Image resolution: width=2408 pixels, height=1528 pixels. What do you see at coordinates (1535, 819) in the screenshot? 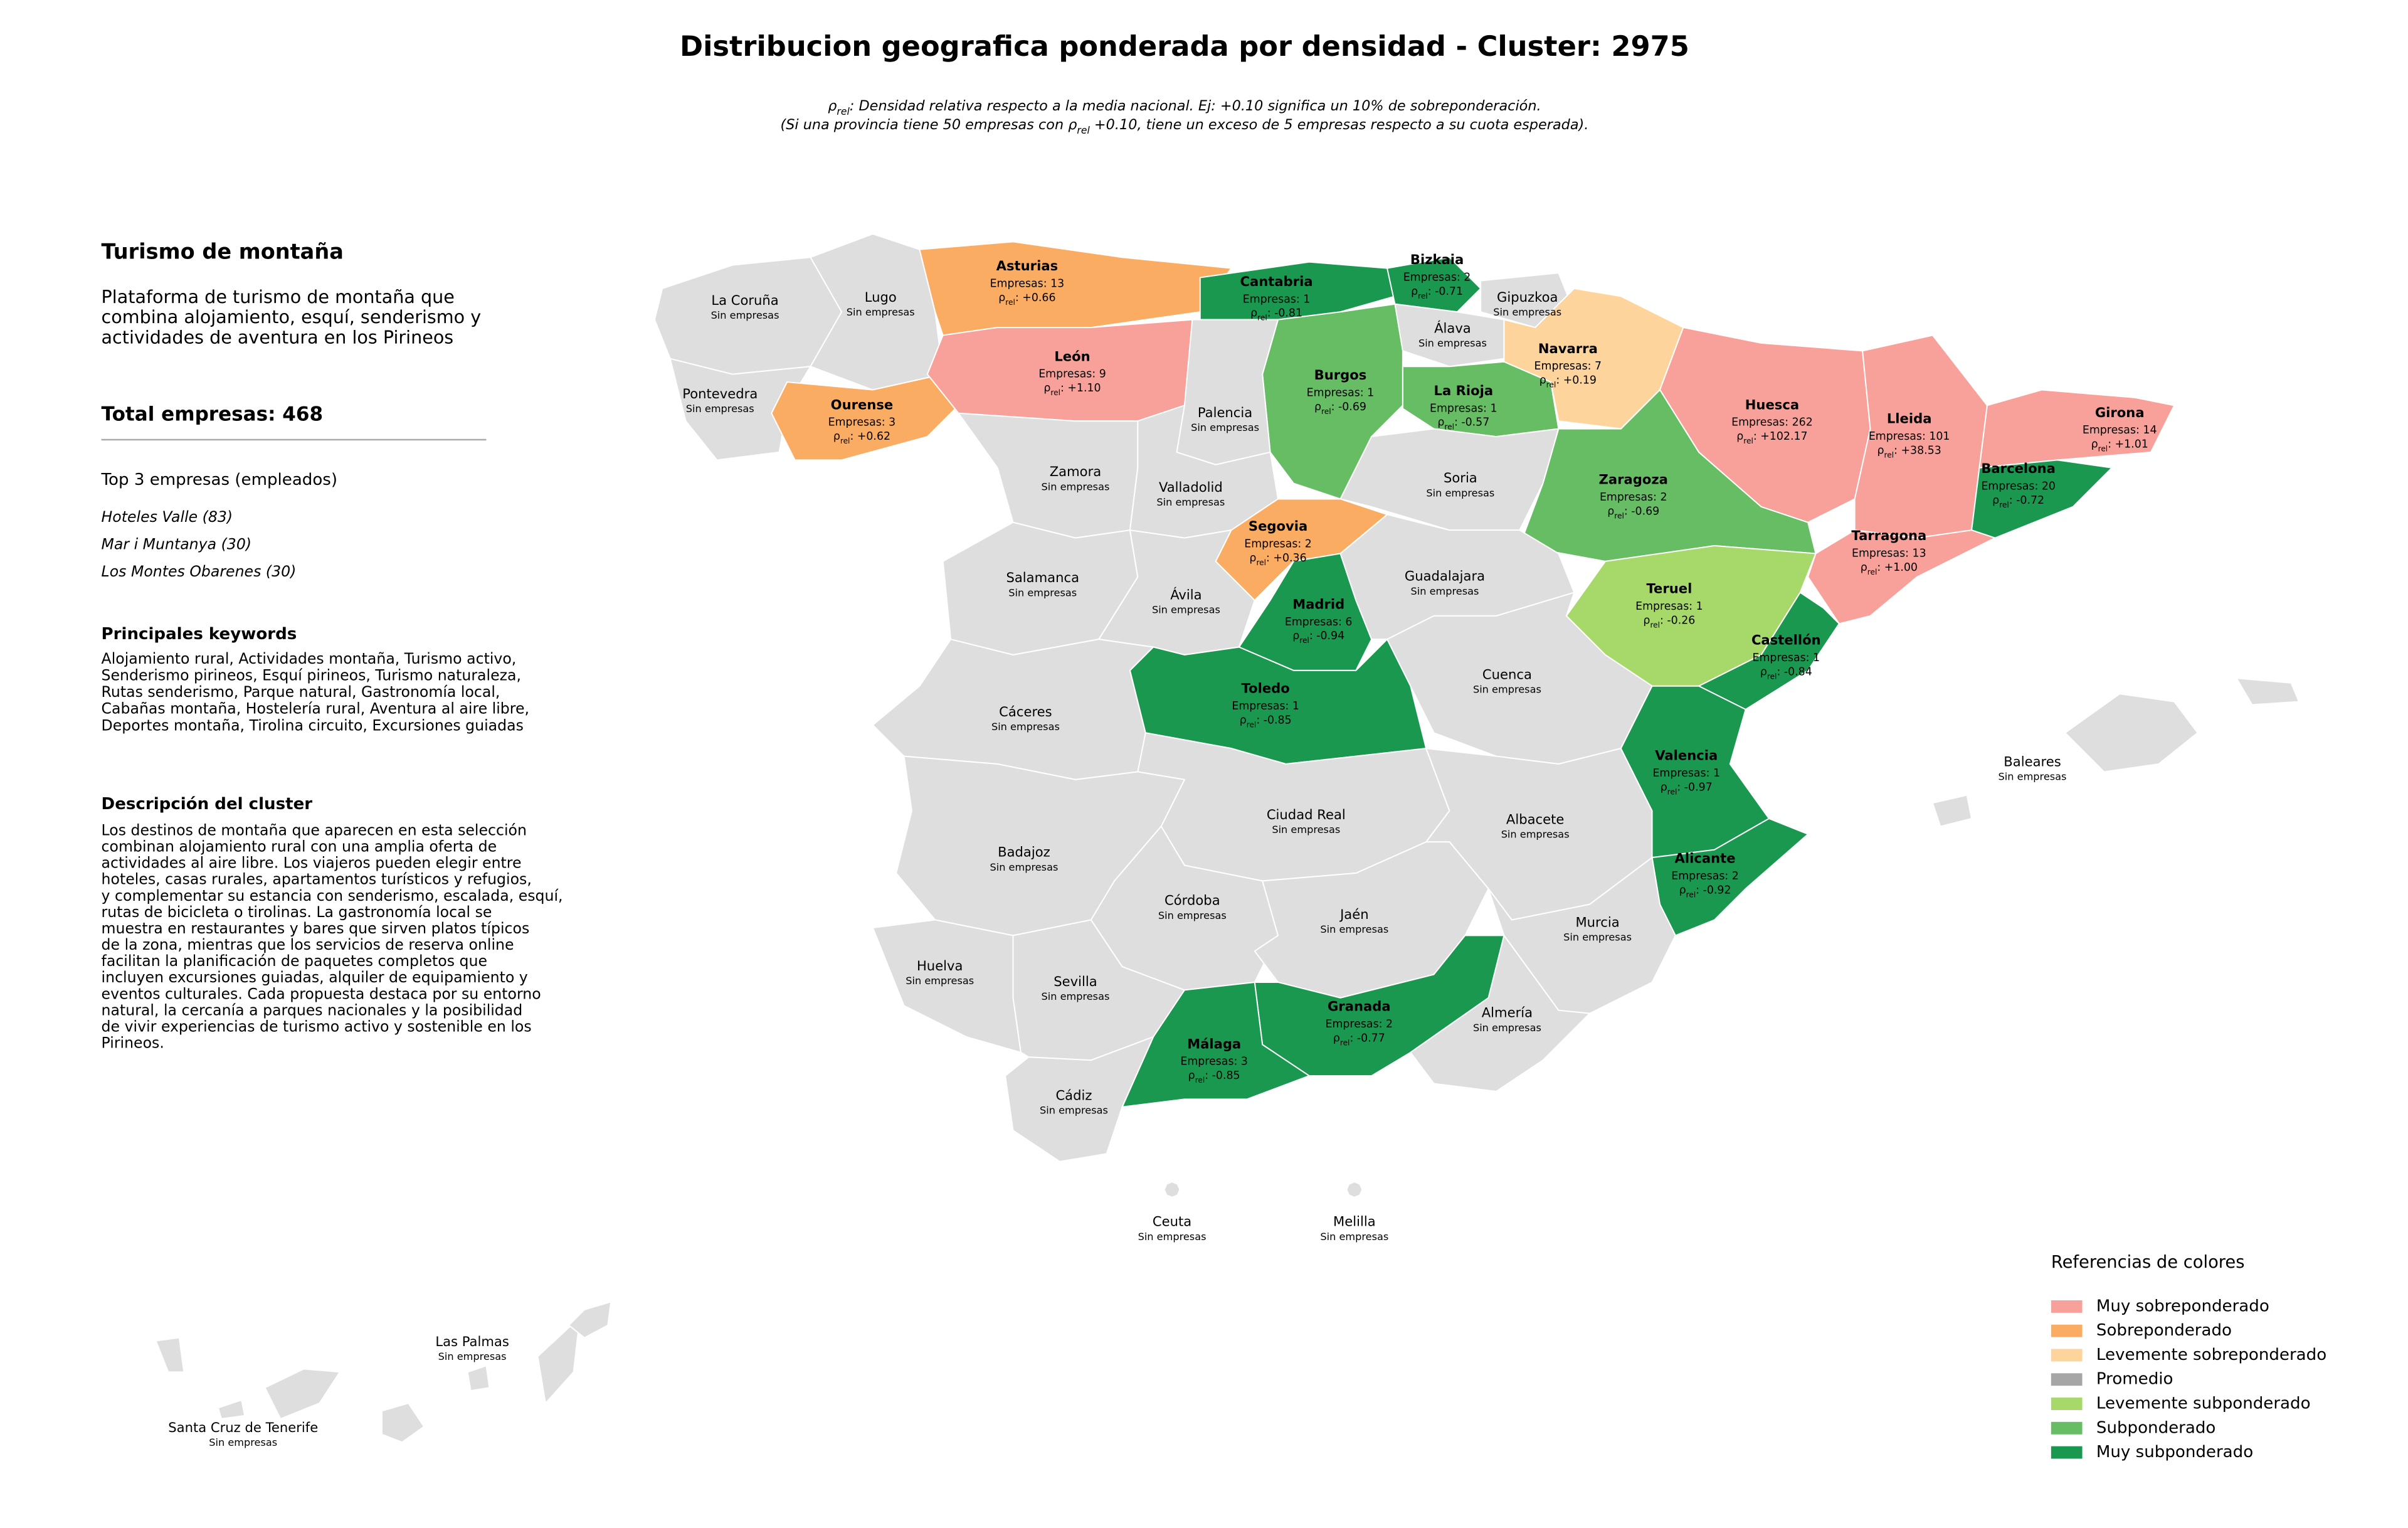
I see `province-name: Albacete` at bounding box center [1535, 819].